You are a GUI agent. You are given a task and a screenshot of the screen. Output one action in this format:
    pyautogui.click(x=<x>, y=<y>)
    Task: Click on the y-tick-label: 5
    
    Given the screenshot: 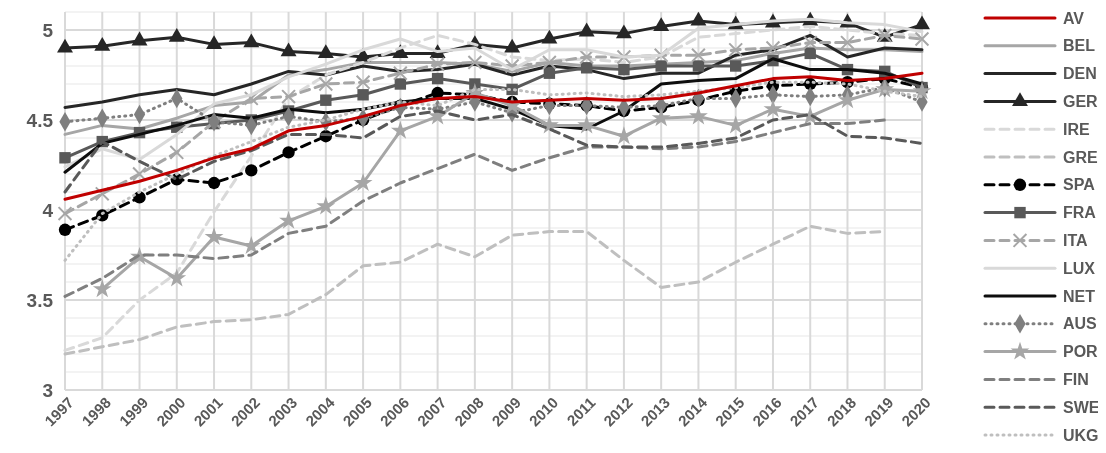 What is the action you would take?
    pyautogui.click(x=48, y=30)
    